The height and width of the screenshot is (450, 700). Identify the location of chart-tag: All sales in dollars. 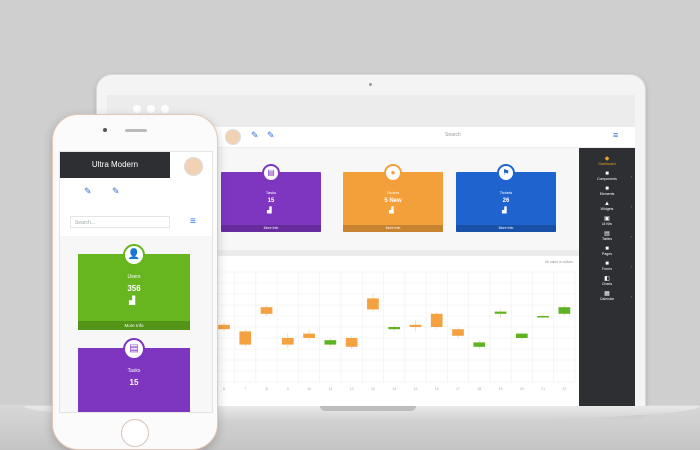
(558, 262).